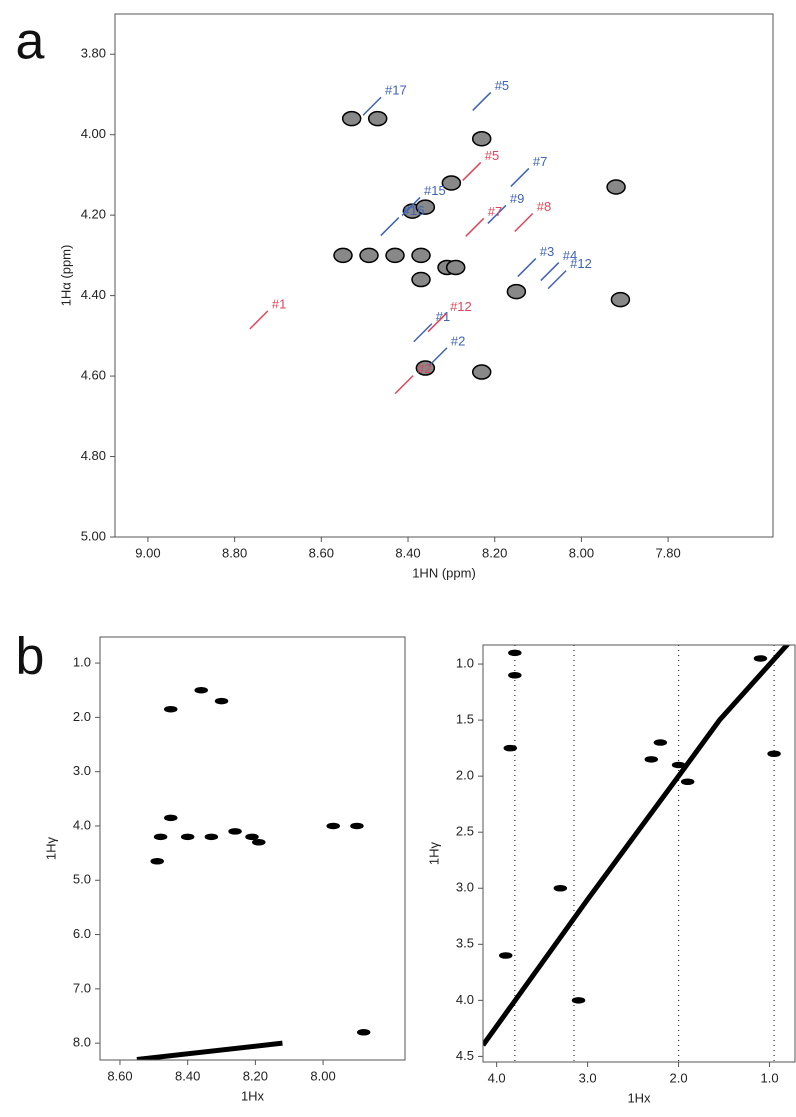  What do you see at coordinates (93, 455) in the screenshot?
I see `y-tick-label: 4.80` at bounding box center [93, 455].